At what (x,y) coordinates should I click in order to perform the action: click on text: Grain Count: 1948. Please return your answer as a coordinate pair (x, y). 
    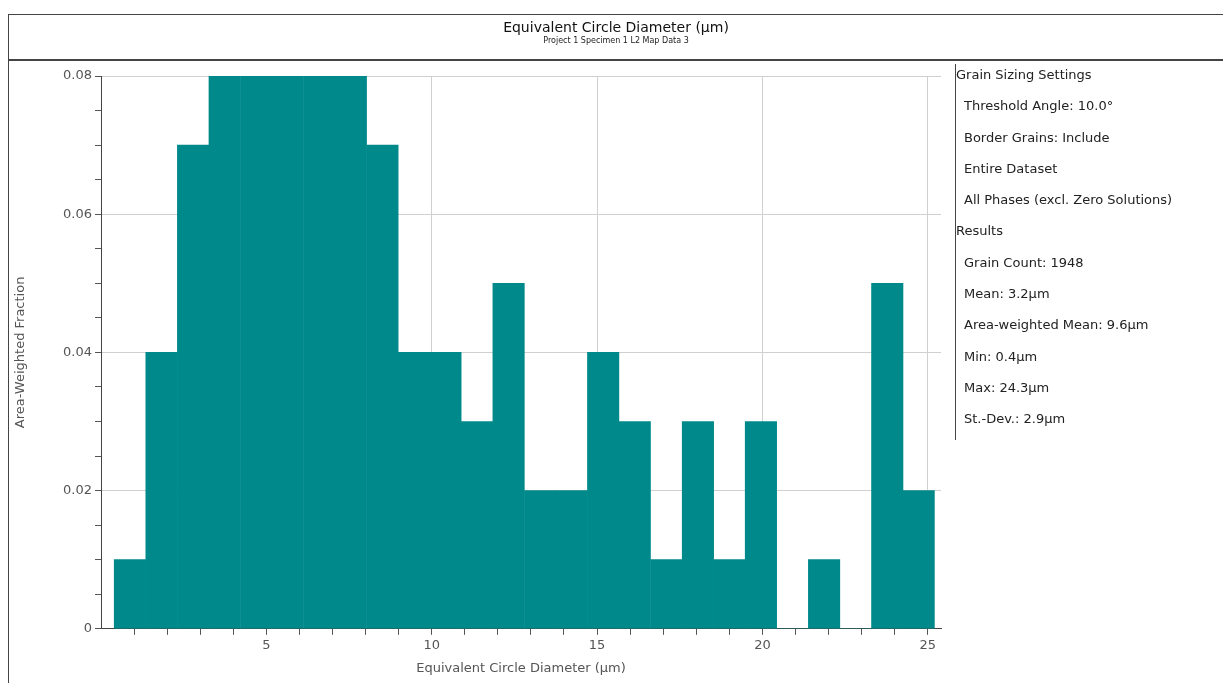
    Looking at the image, I should click on (1024, 262).